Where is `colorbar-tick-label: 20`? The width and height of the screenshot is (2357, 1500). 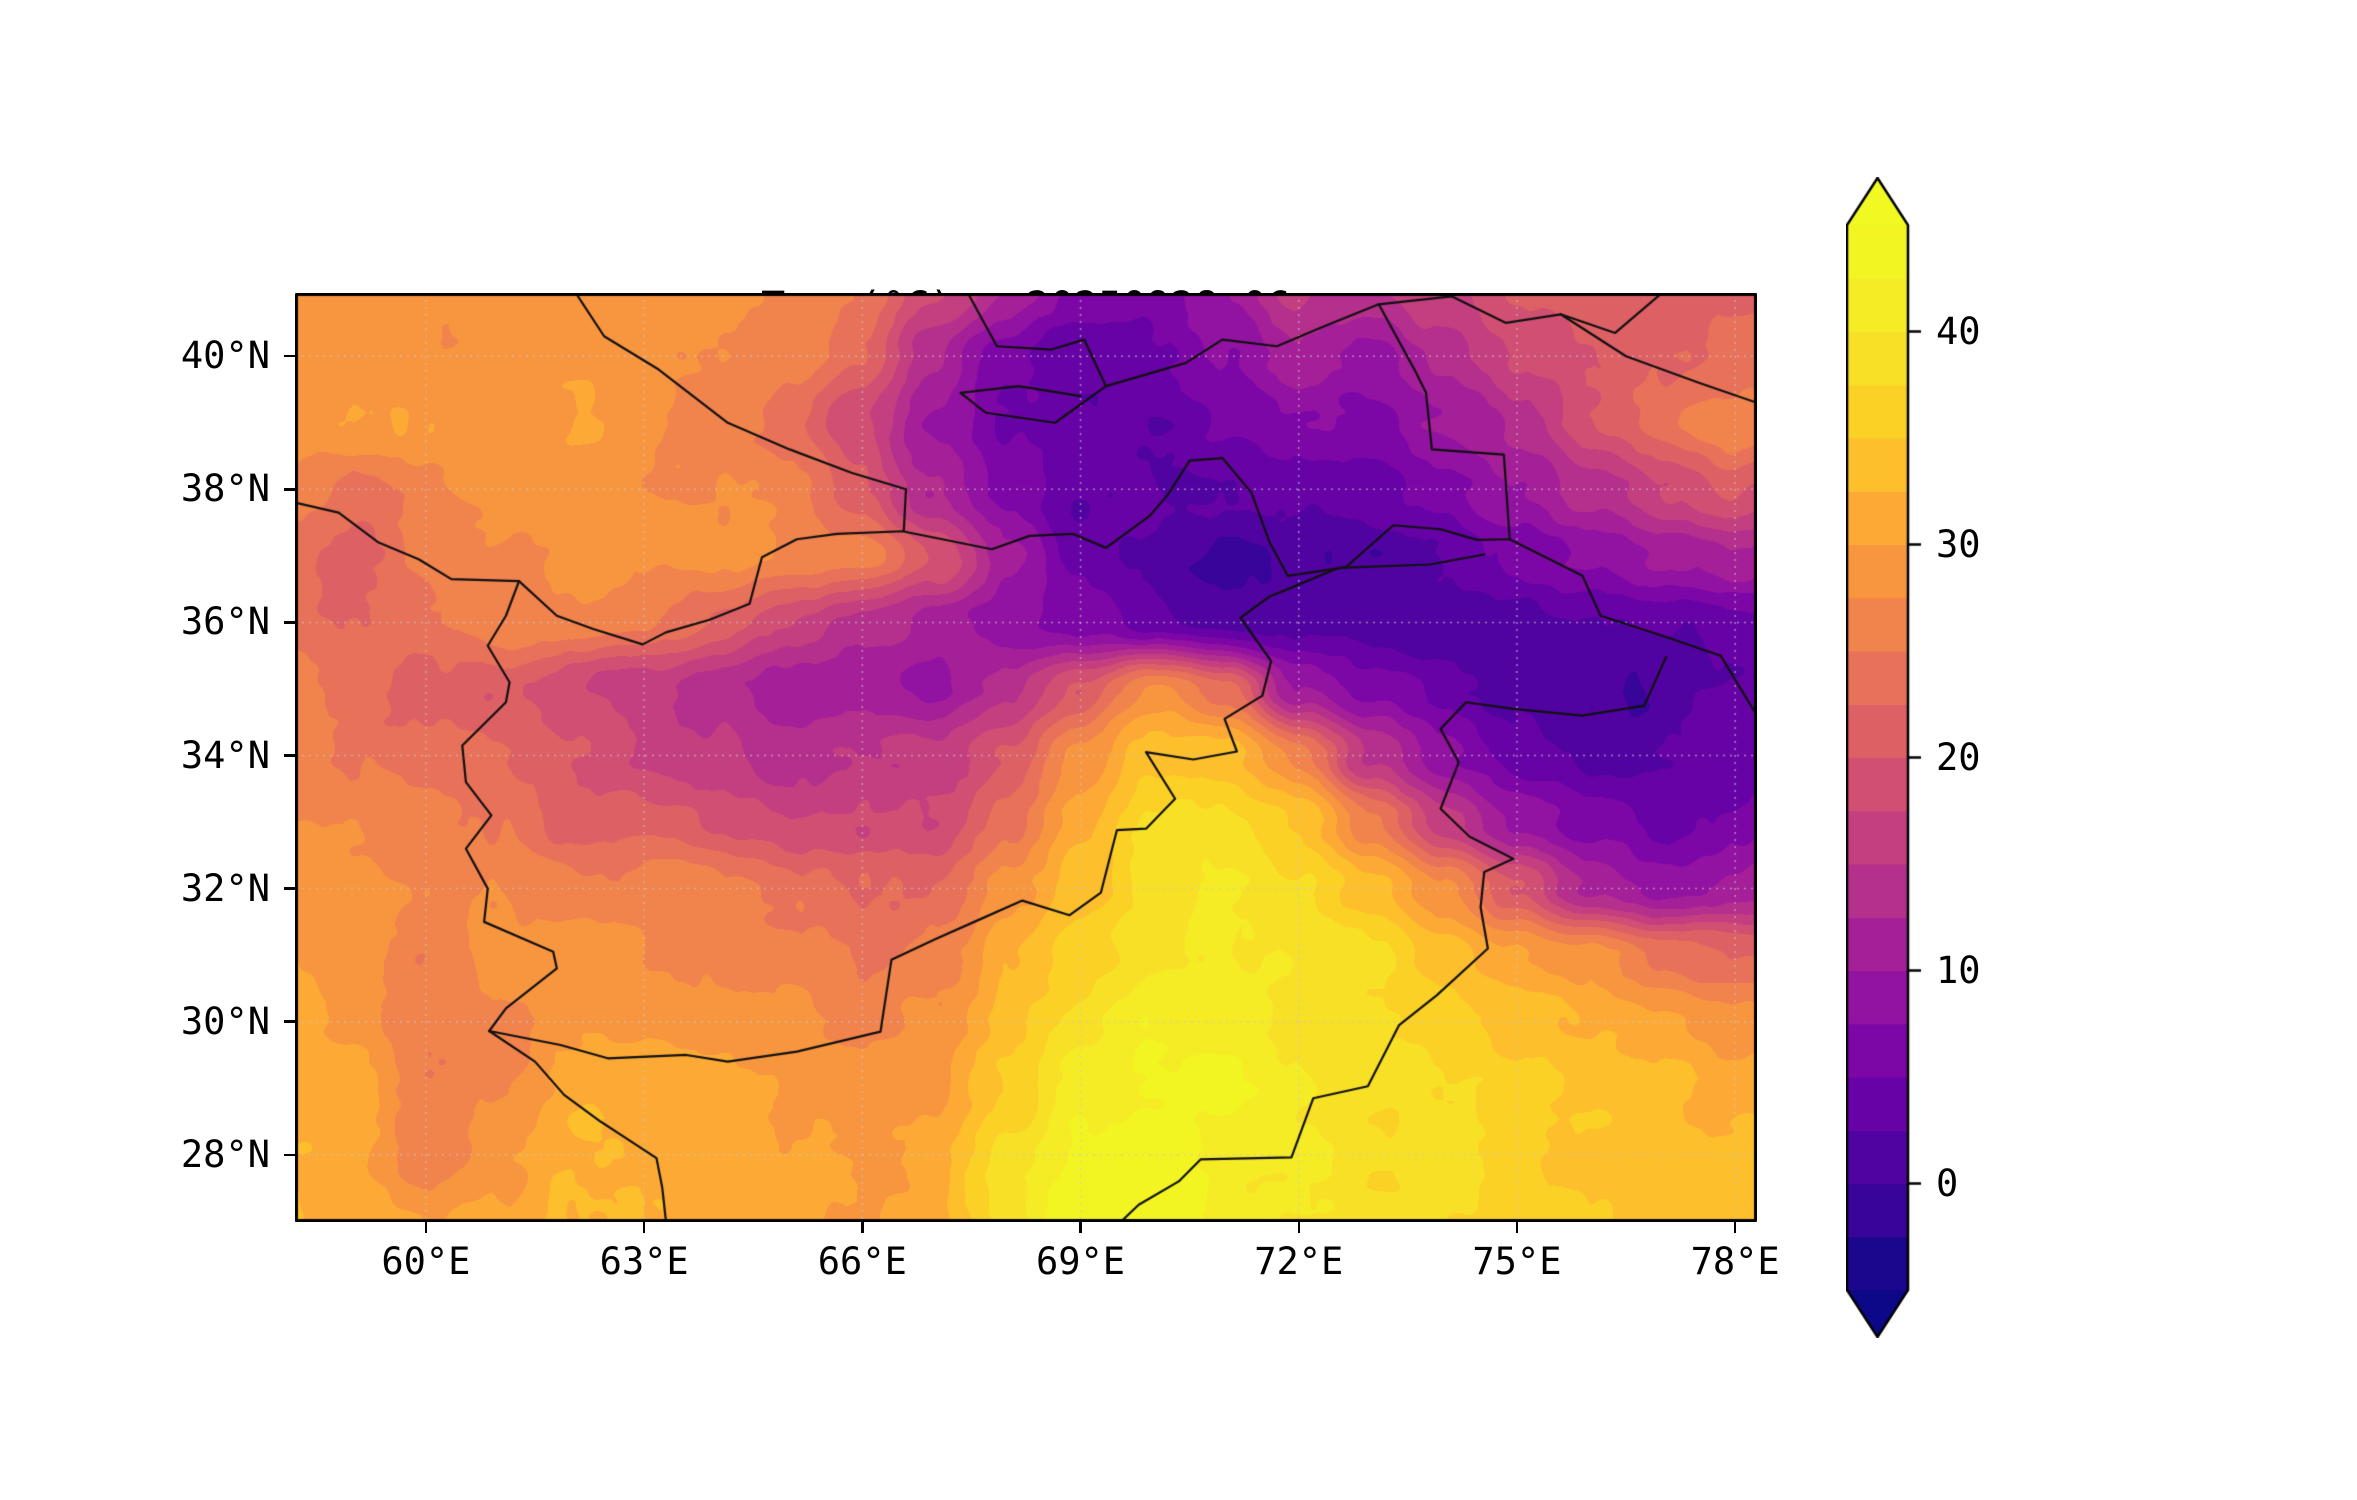 colorbar-tick-label: 20 is located at coordinates (1958, 757).